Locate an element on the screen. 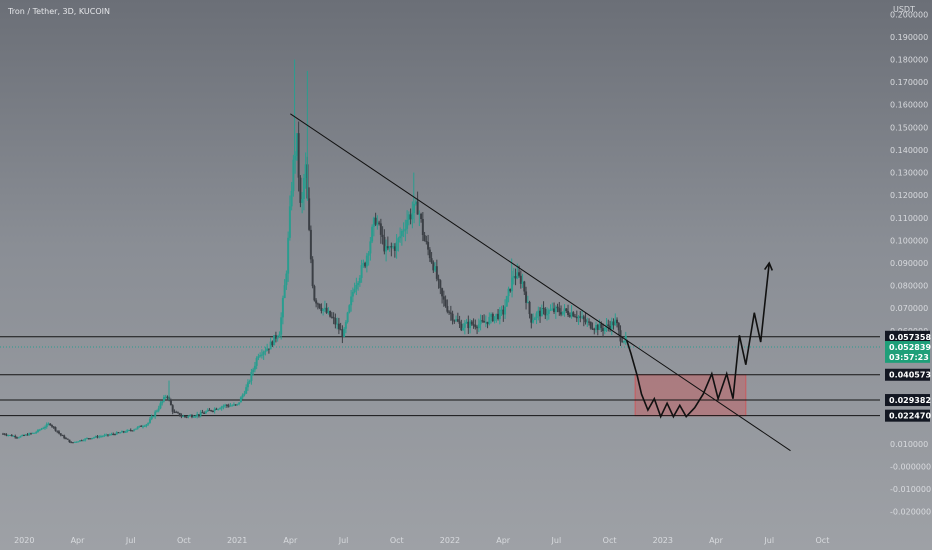 Image resolution: width=932 pixels, height=554 pixels. x-tick-label: Jul is located at coordinates (343, 540).